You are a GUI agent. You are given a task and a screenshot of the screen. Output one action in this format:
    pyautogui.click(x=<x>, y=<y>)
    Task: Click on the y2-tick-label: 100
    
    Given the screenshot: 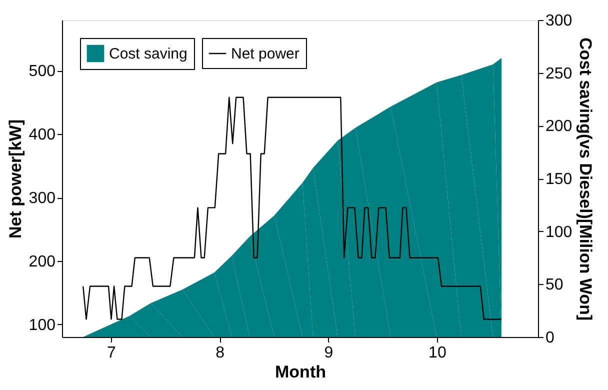 What is the action you would take?
    pyautogui.click(x=559, y=232)
    